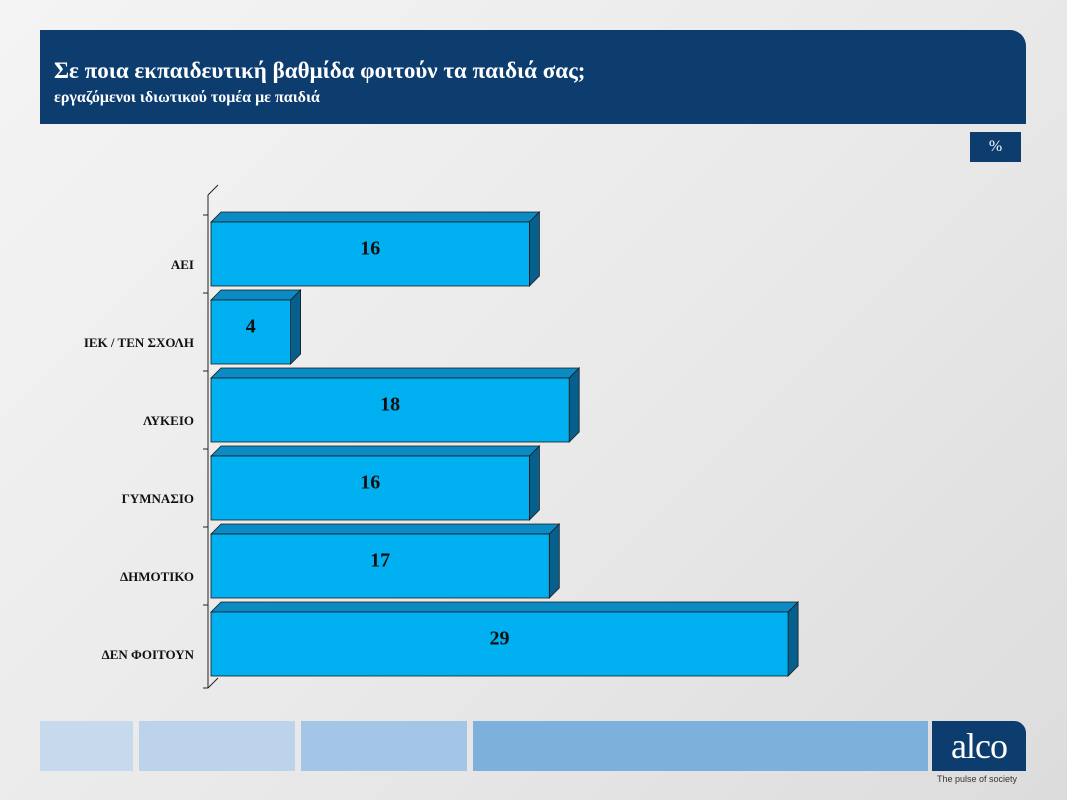 This screenshot has width=1067, height=800. What do you see at coordinates (157, 576) in the screenshot?
I see `category-label: ΔΗΜΟΤΙΚΟ` at bounding box center [157, 576].